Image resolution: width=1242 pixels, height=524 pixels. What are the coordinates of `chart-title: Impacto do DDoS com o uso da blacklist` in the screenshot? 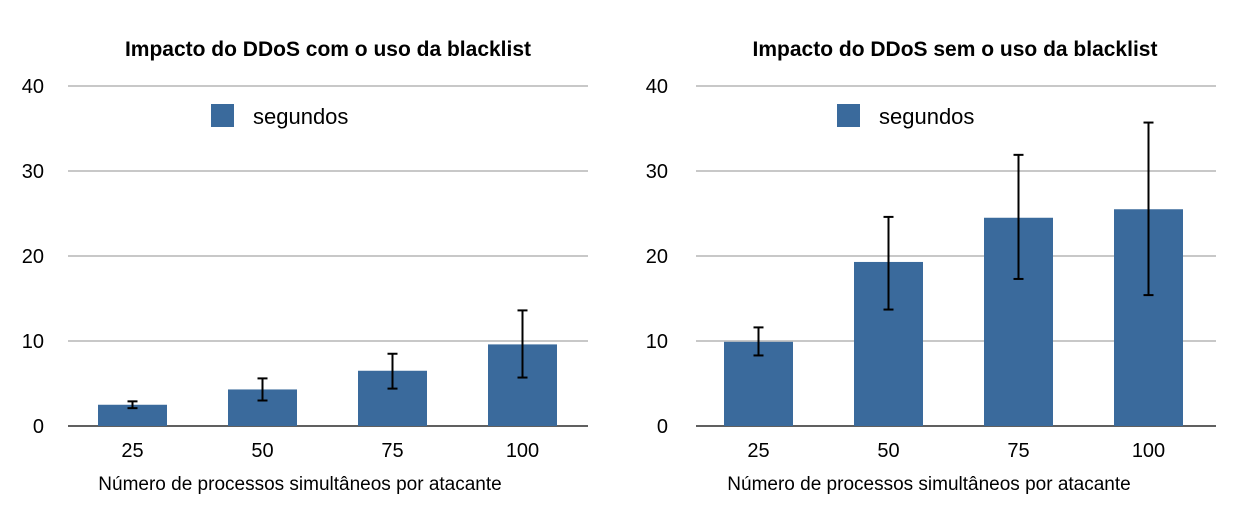 It's located at (328, 49).